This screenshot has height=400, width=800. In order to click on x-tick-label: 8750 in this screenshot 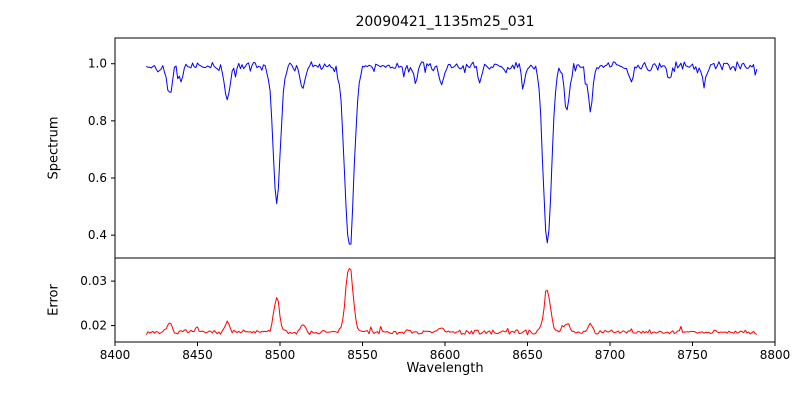, I will do `click(692, 355)`.